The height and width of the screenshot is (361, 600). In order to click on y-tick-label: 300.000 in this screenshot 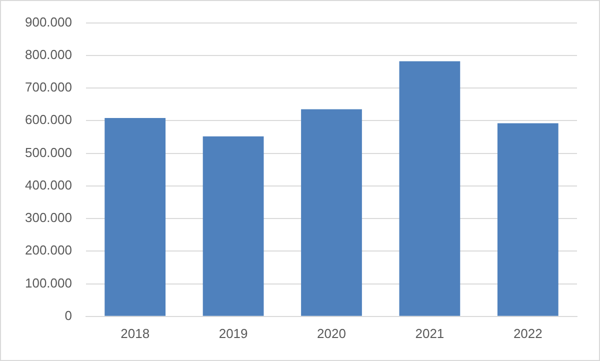, I will do `click(48, 218)`.